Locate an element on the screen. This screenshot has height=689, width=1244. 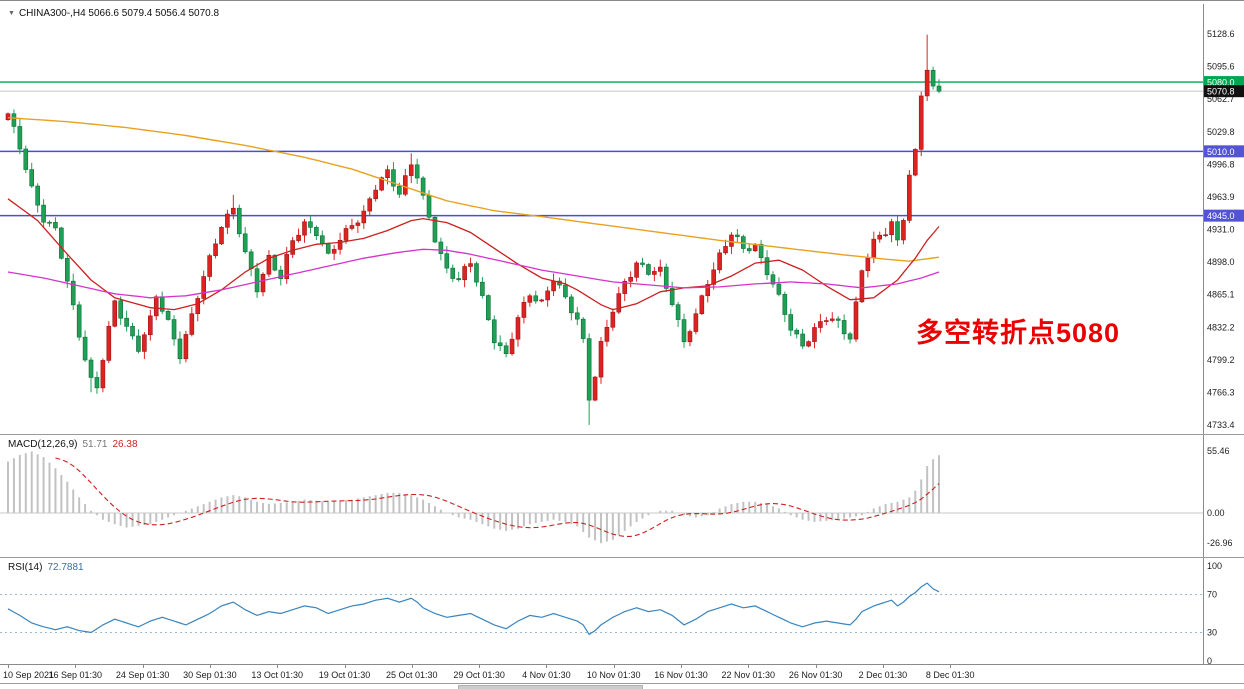
price-tag: 5070.8 is located at coordinates (1224, 91).